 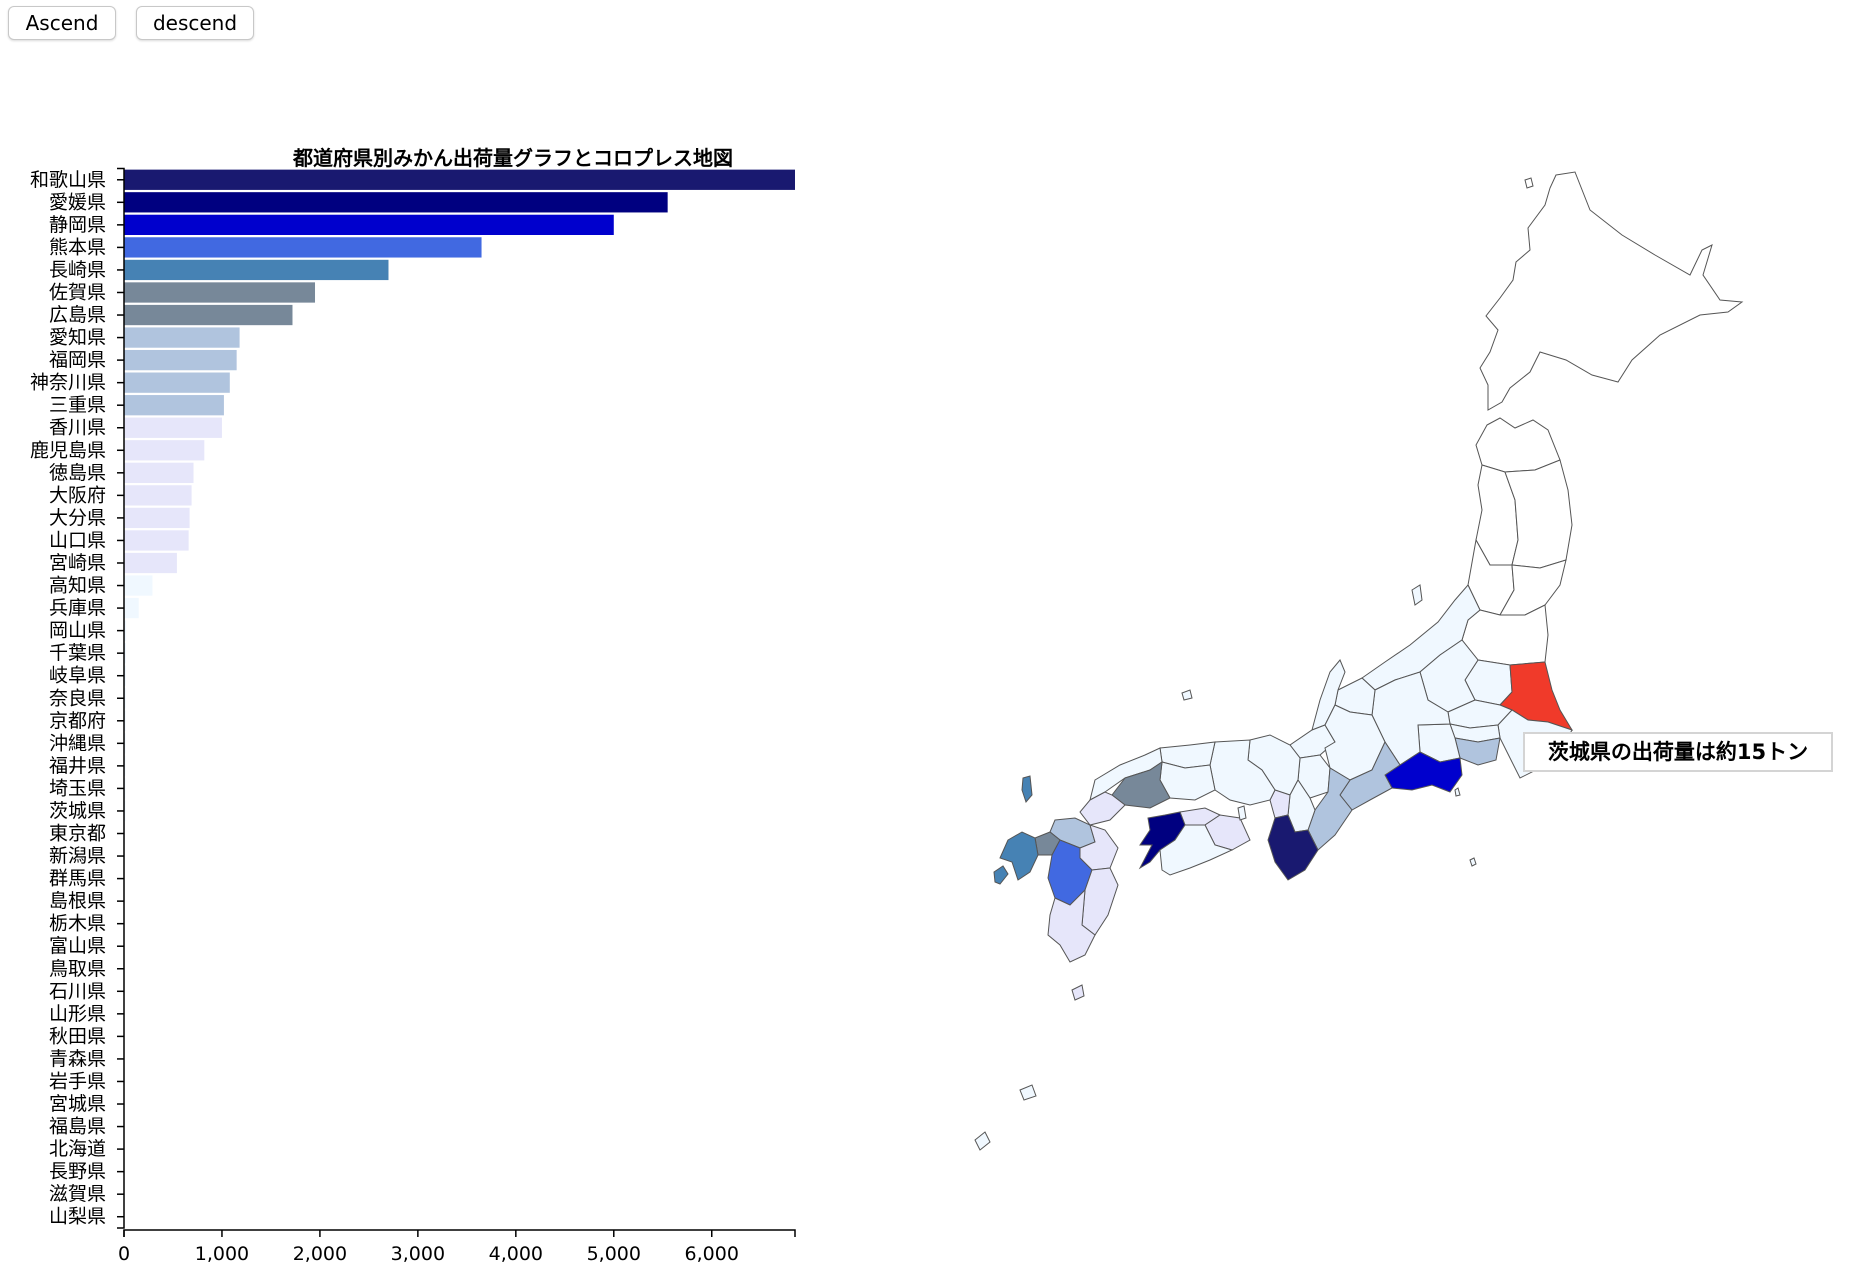 What do you see at coordinates (77, 247) in the screenshot?
I see `y-tick-label: 熊本県` at bounding box center [77, 247].